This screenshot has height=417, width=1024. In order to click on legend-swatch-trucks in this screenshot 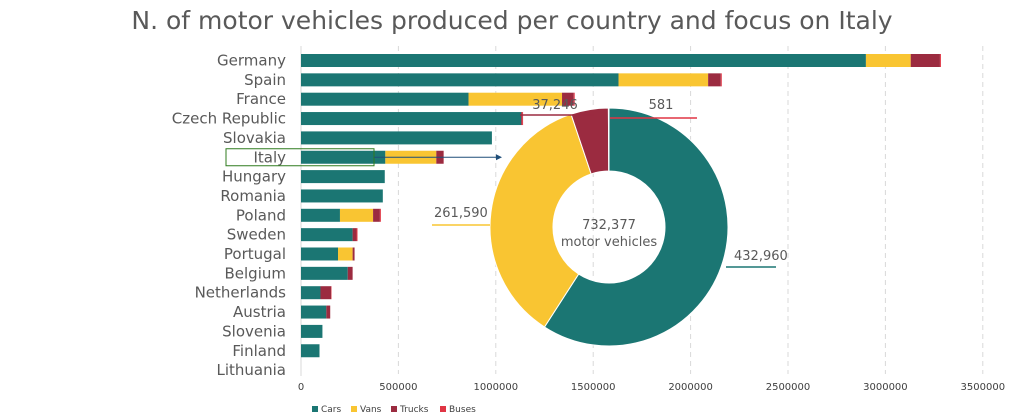, I will do `click(394, 409)`.